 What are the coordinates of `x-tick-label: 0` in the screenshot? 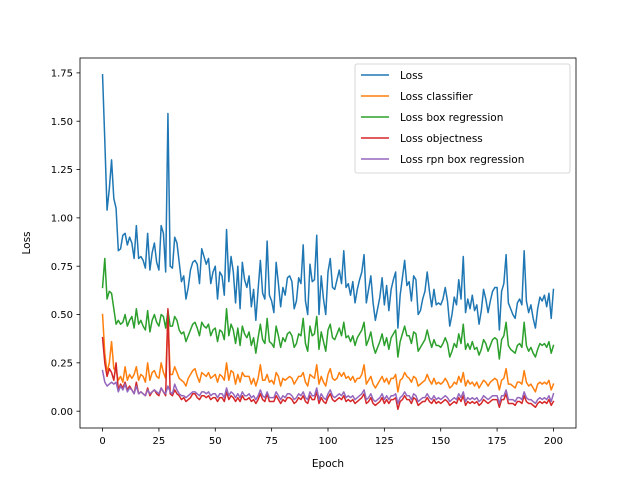 It's located at (102, 441).